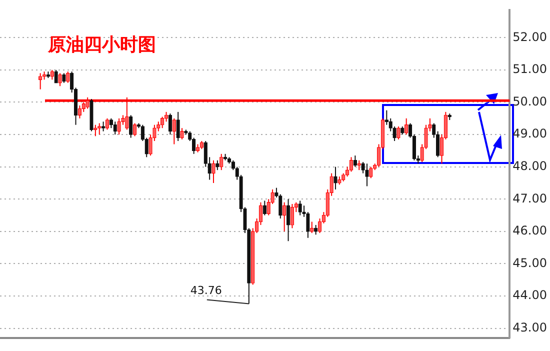 The height and width of the screenshot is (351, 550). Describe the element at coordinates (530, 295) in the screenshot. I see `y-tick-label: 44.00` at that location.